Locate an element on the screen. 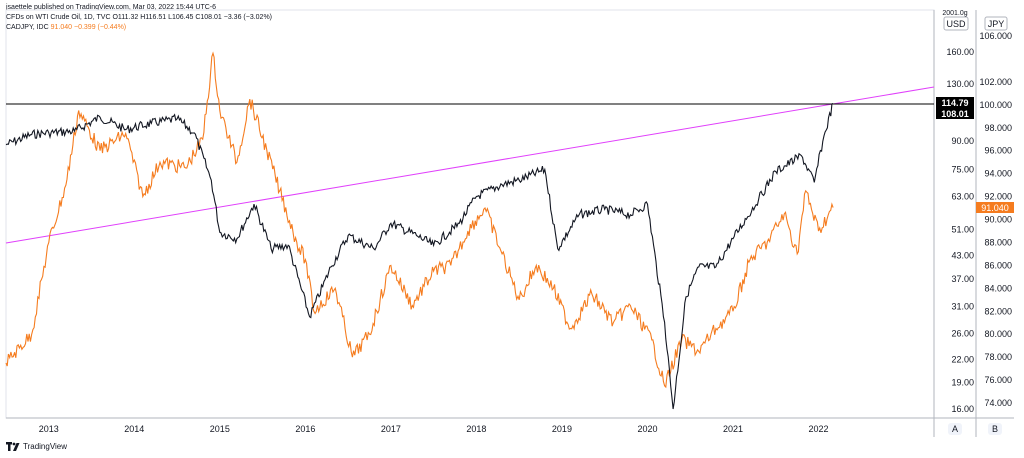 The height and width of the screenshot is (458, 1024). right-axis-tick-label: 82.000 is located at coordinates (998, 311).